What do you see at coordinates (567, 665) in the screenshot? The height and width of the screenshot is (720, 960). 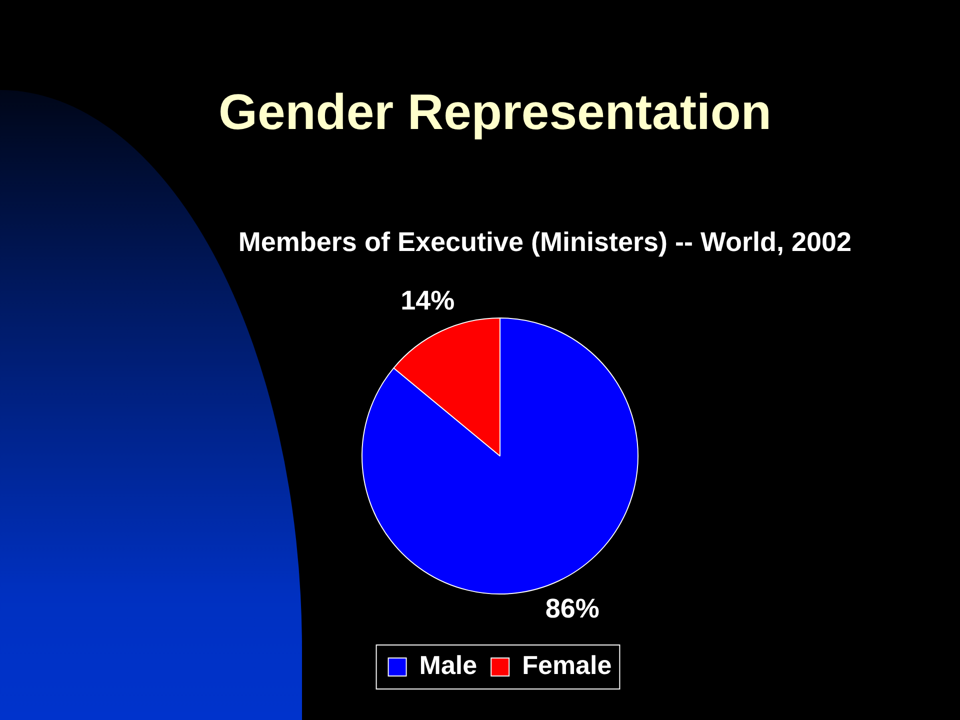 I see `legend-label: Female` at bounding box center [567, 665].